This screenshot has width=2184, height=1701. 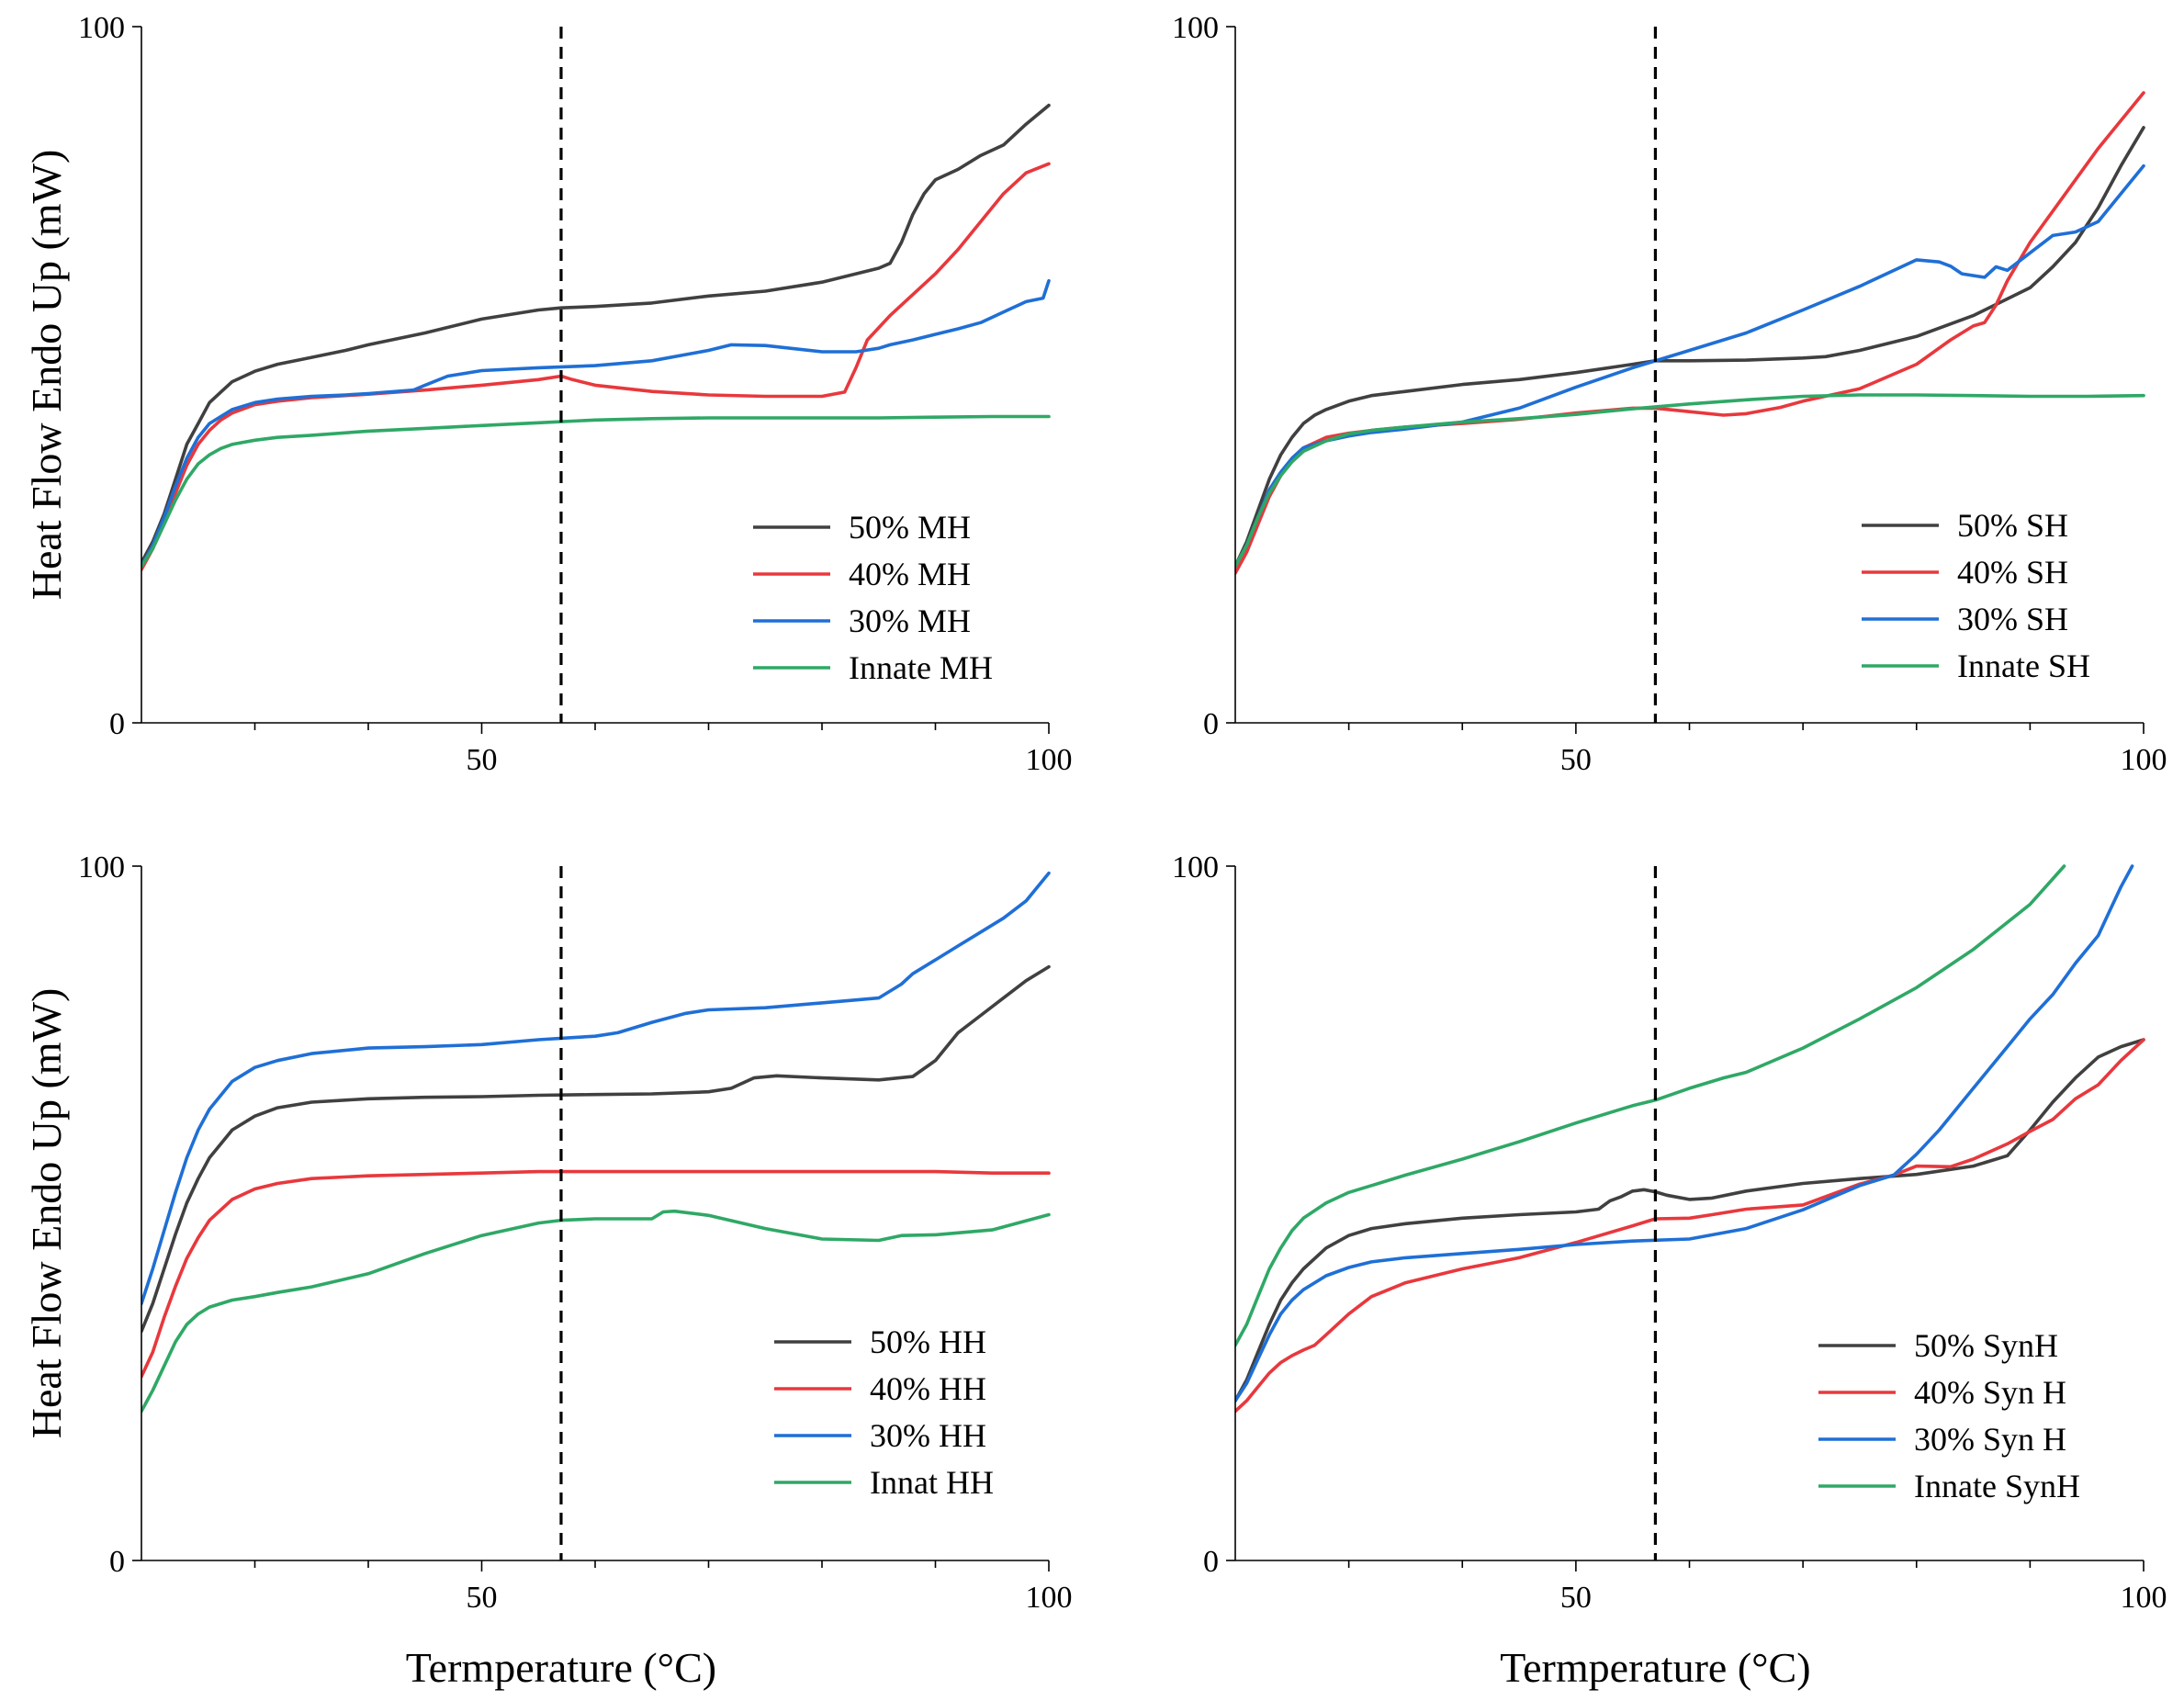 I want to click on legend-label: Innate SynH, so click(x=1997, y=1486).